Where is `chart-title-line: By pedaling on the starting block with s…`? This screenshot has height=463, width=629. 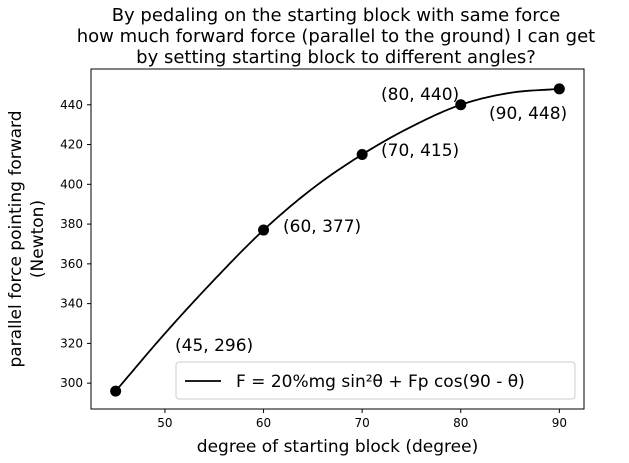
chart-title-line: By pedaling on the starting block with s… is located at coordinates (336, 15).